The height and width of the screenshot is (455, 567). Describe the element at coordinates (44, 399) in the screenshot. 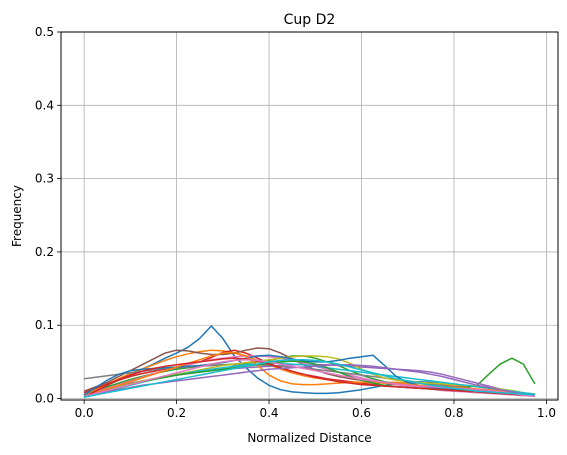

I see `y-tick-label: 0.0` at that location.